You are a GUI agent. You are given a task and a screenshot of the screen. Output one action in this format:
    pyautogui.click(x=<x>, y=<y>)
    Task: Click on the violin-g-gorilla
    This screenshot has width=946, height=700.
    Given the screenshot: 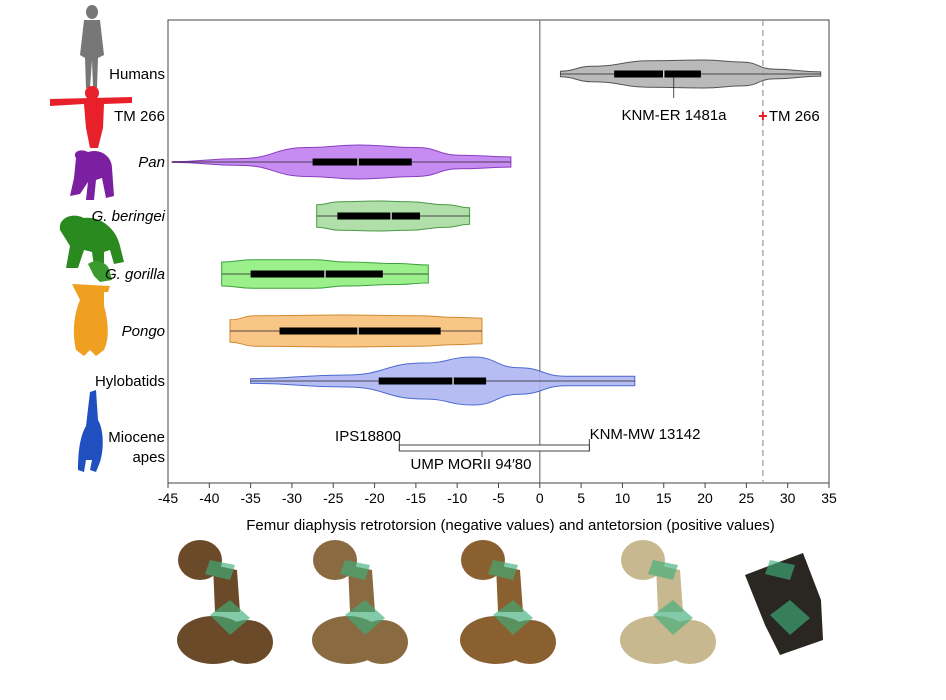 What is the action you would take?
    pyautogui.click(x=325, y=274)
    